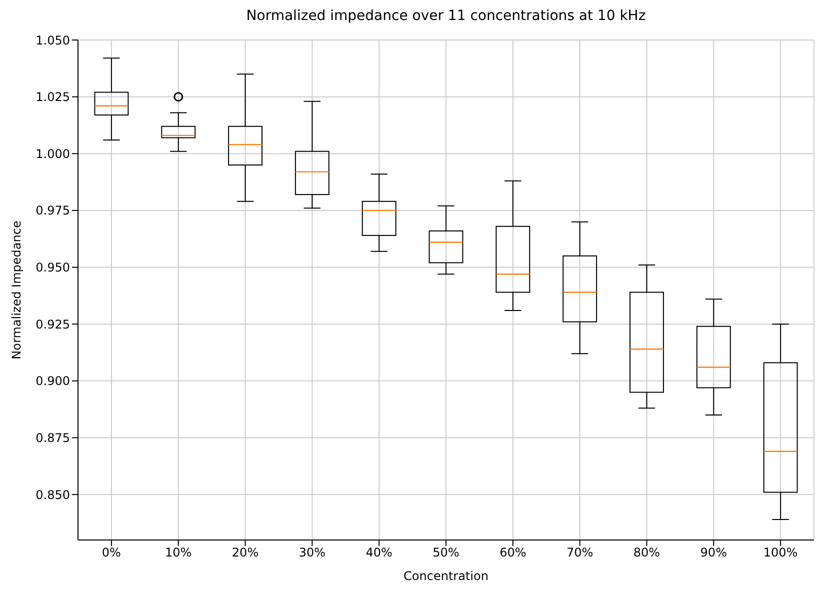  I want to click on x-tick-label: 80%, so click(646, 553).